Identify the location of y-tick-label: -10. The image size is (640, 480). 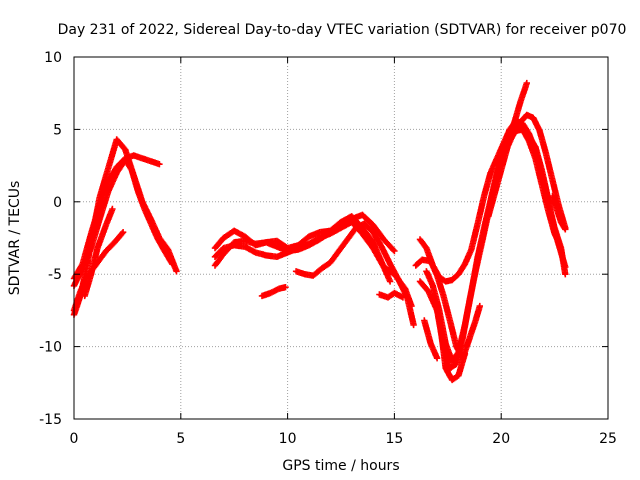
(50, 348).